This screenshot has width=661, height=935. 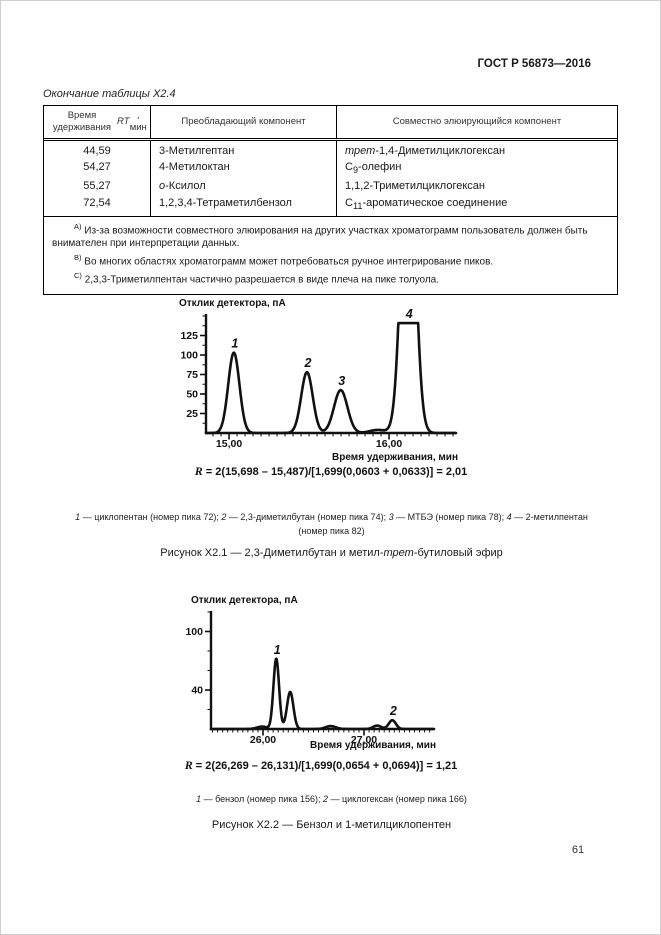 I want to click on cell-coeluting-component: трет-1,4-Диметилциклогексан, so click(x=425, y=150).